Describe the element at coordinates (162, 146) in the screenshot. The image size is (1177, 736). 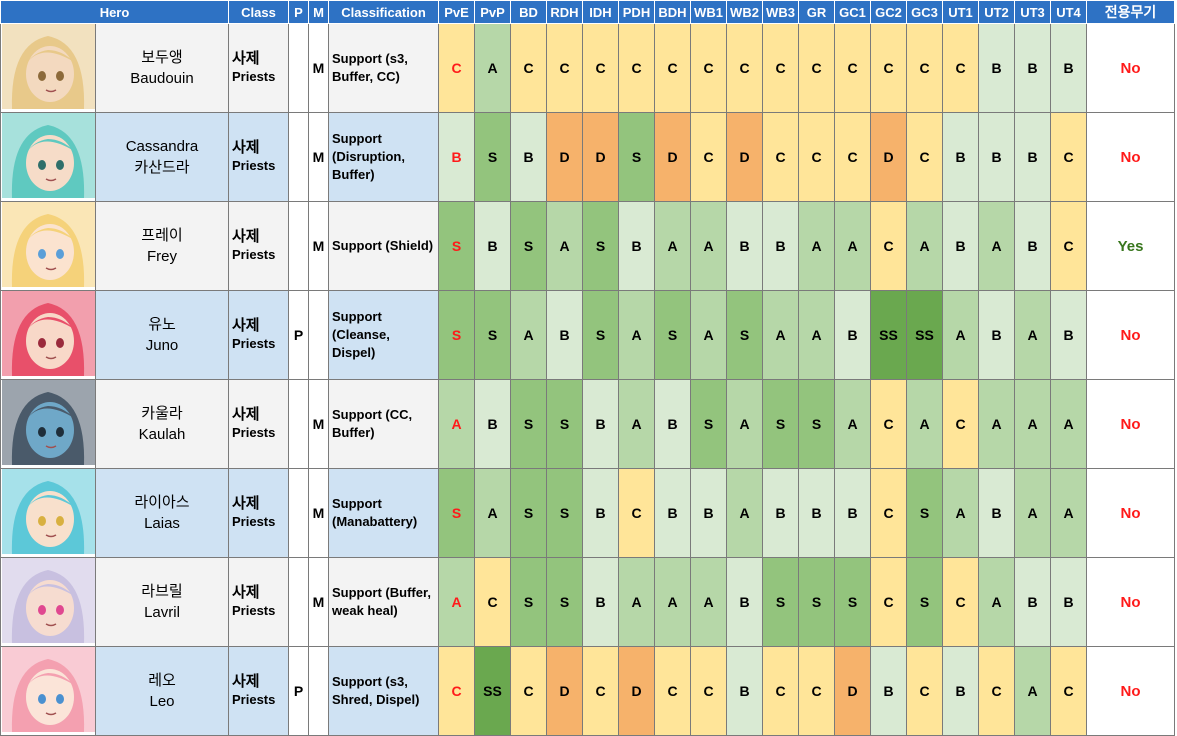
I see `hero-name-en: Cassandra` at that location.